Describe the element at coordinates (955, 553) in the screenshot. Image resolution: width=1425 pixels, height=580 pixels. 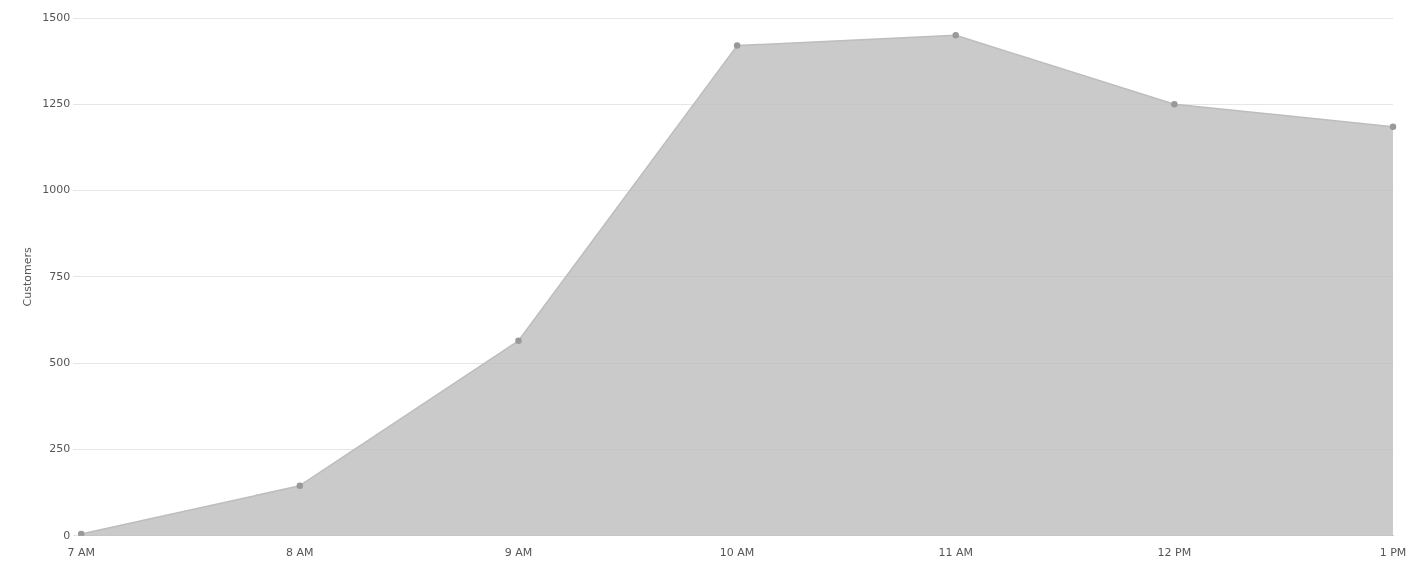
I see `x-tick-label: 11 AM` at that location.